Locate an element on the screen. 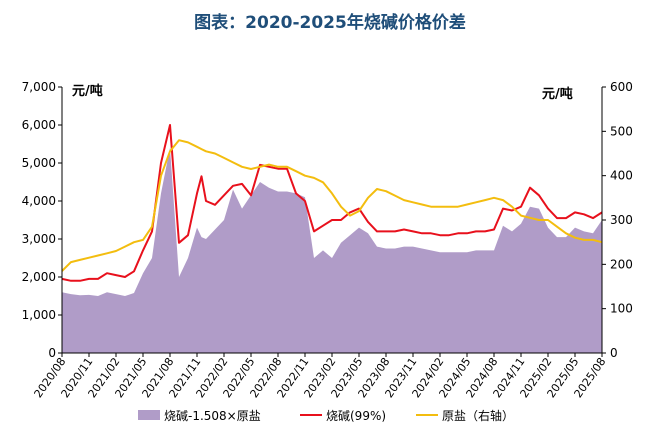 The height and width of the screenshot is (443, 660). y-tick-label-left: 0 is located at coordinates (52, 353).